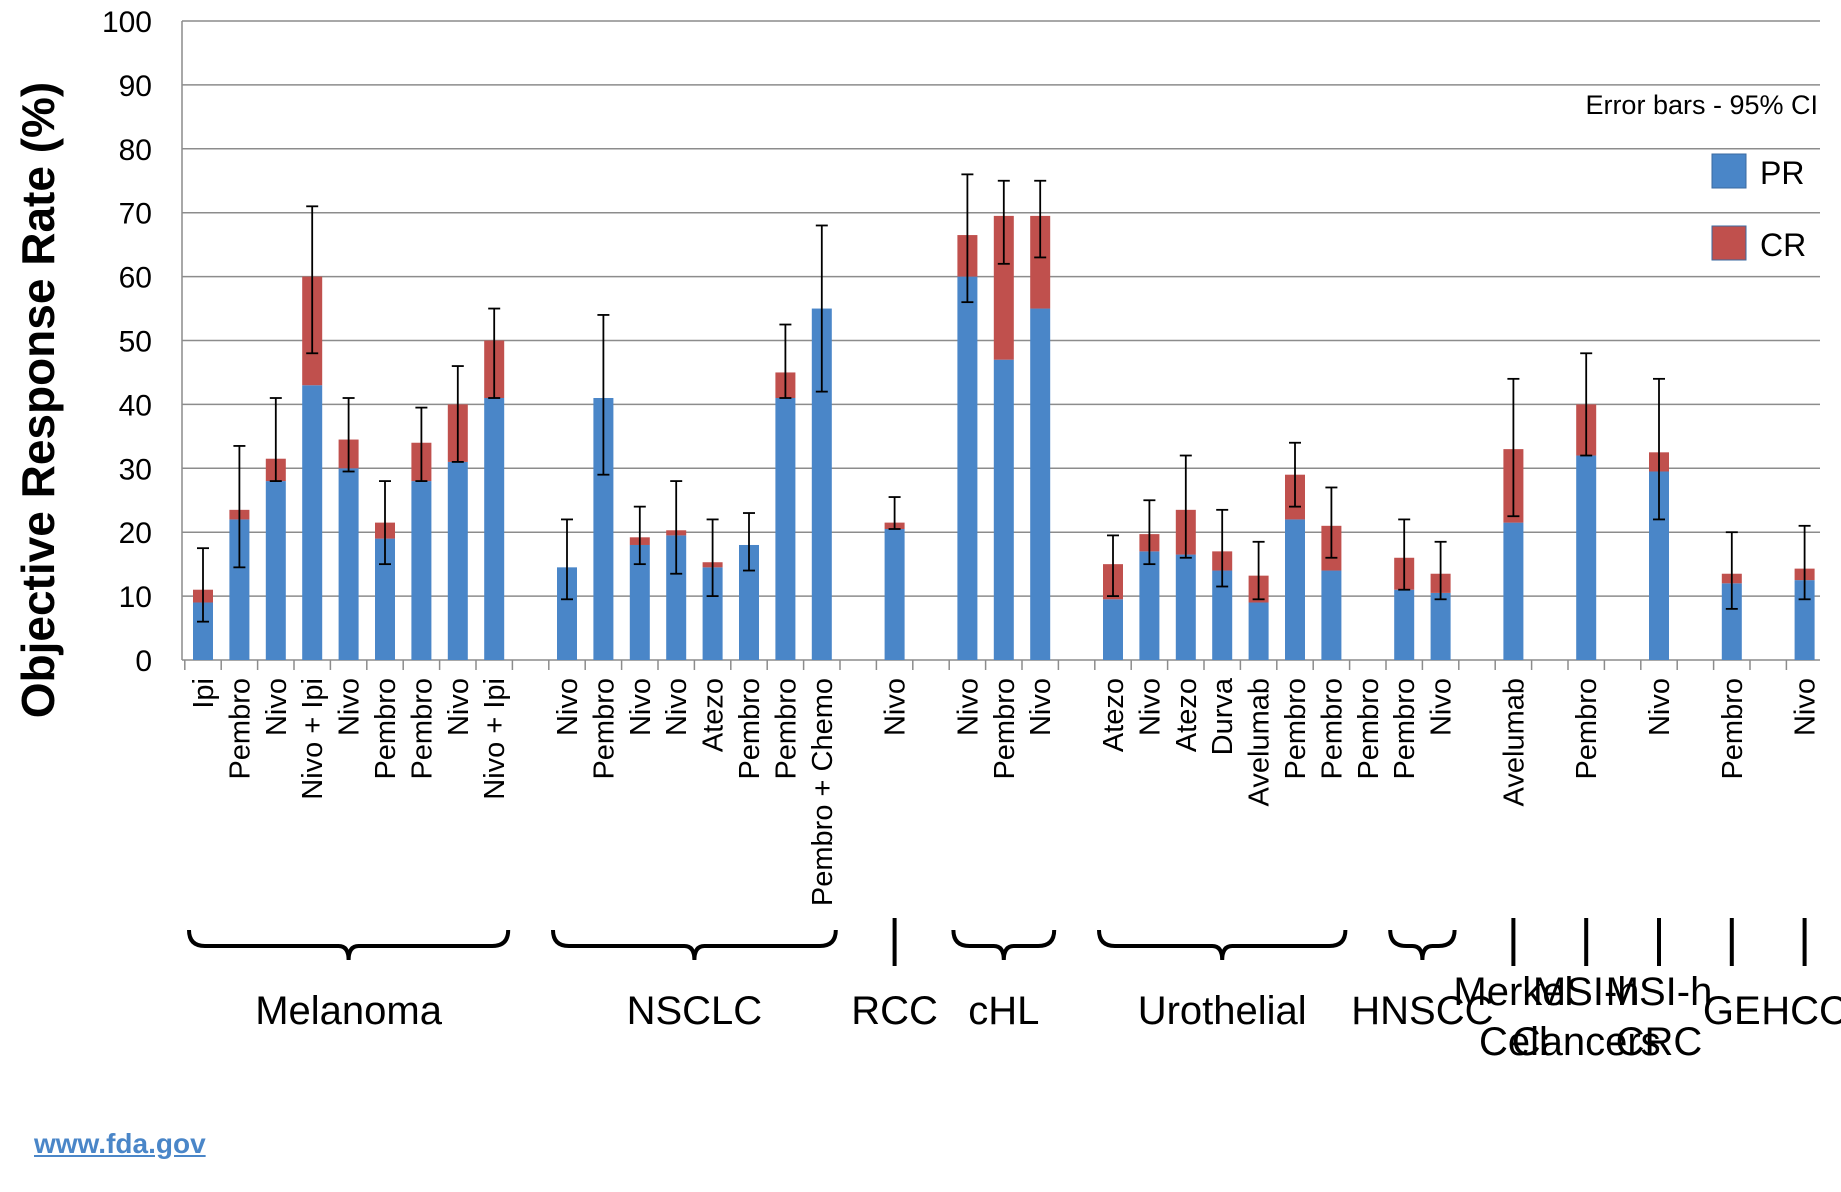 This screenshot has height=1192, width=1841. What do you see at coordinates (1783, 245) in the screenshot?
I see `legend-label: CR` at bounding box center [1783, 245].